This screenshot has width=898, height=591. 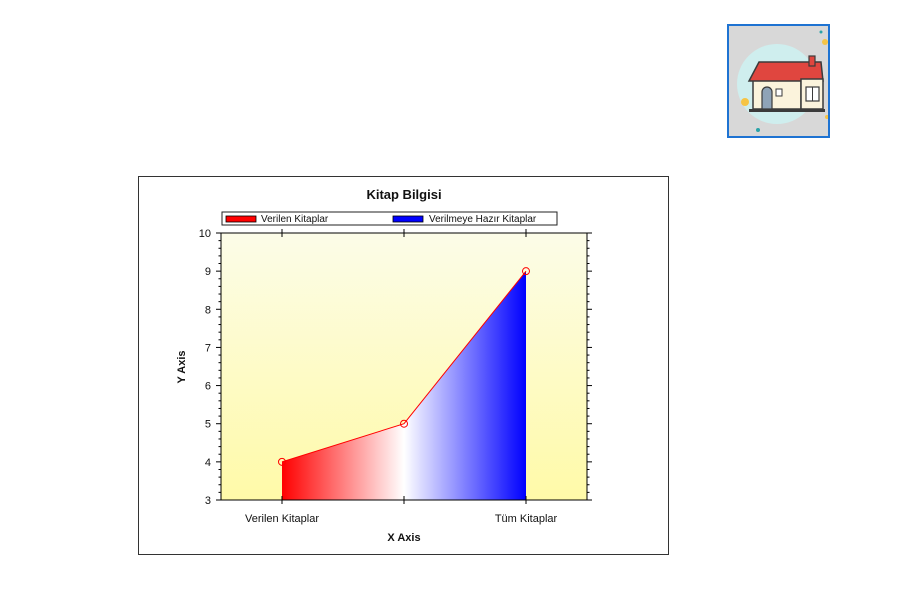 What do you see at coordinates (205, 234) in the screenshot?
I see `y-tick-label: 10` at bounding box center [205, 234].